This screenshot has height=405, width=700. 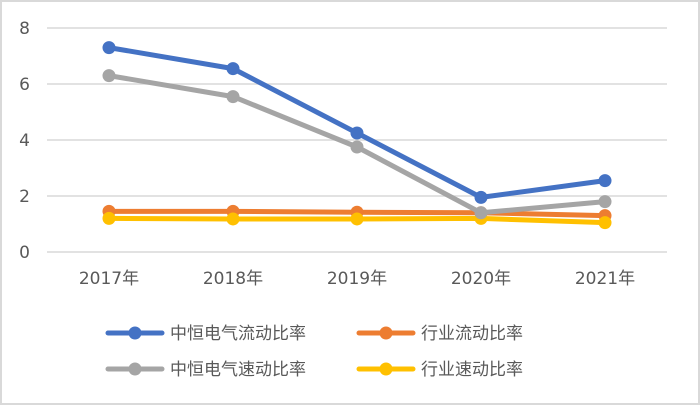 I want to click on legend-item: 中恒电气速动比率, so click(x=205, y=370).